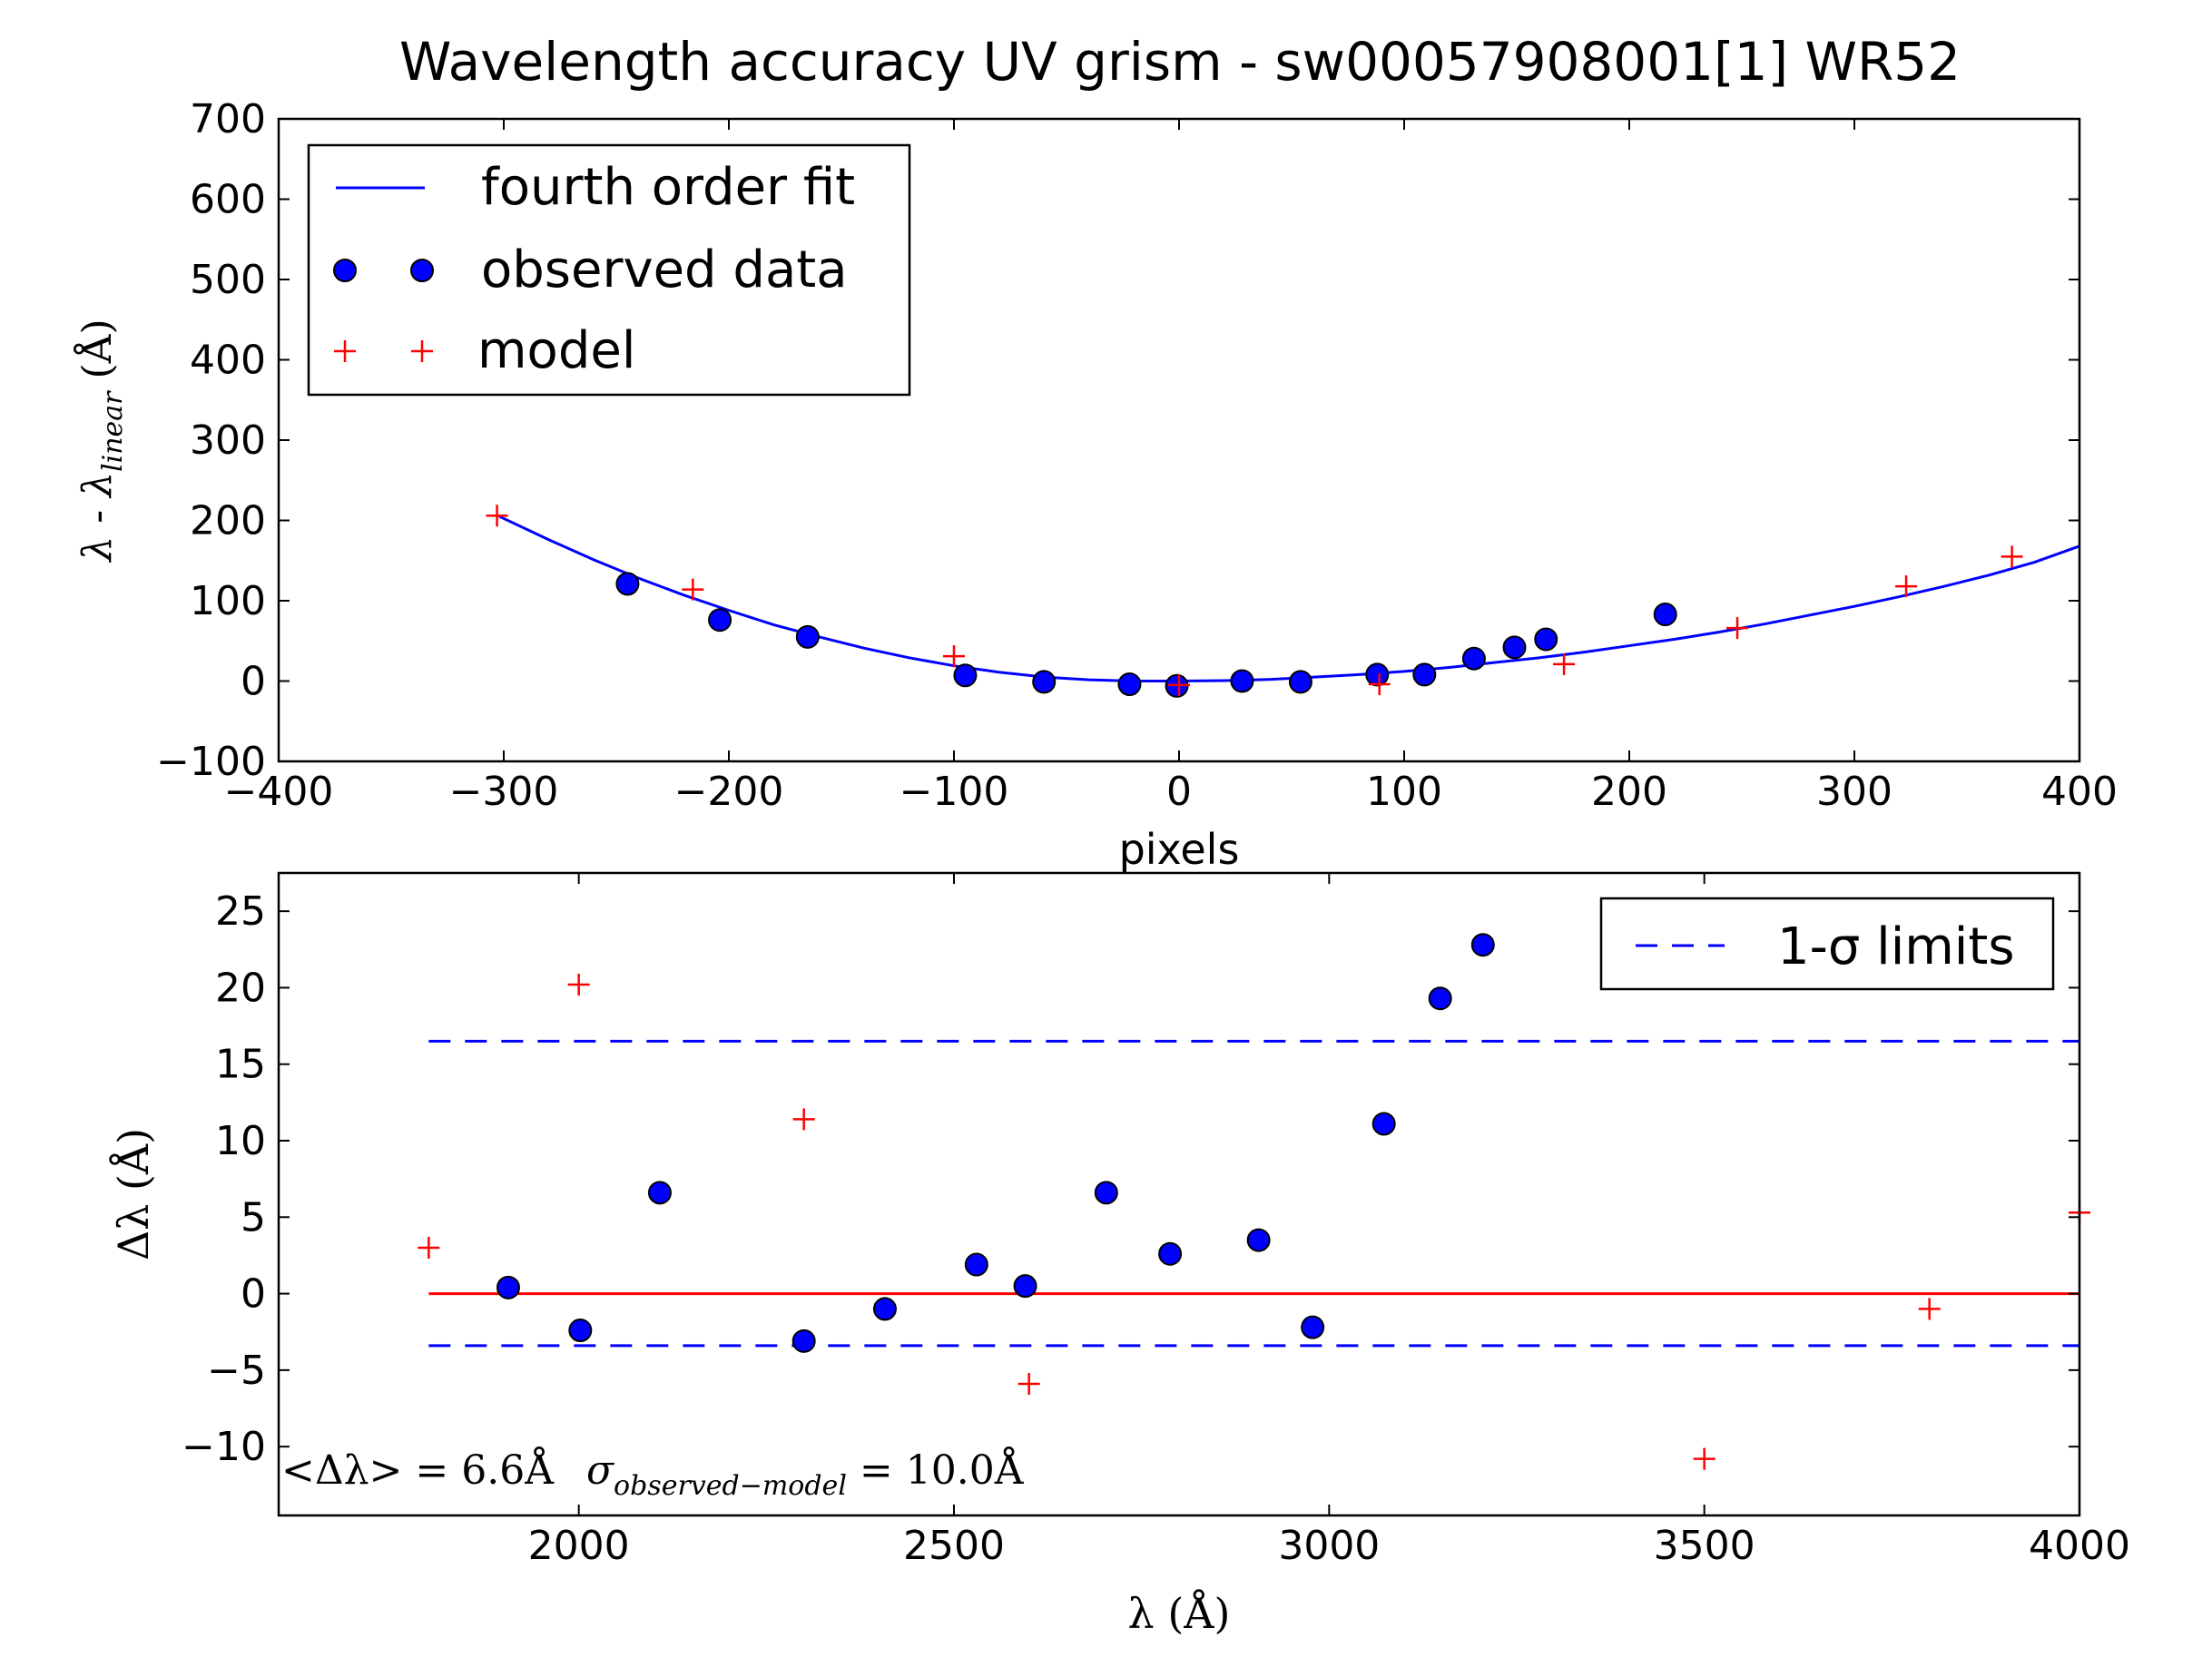  I want to click on bottom-y-tick-label: 20, so click(241, 988).